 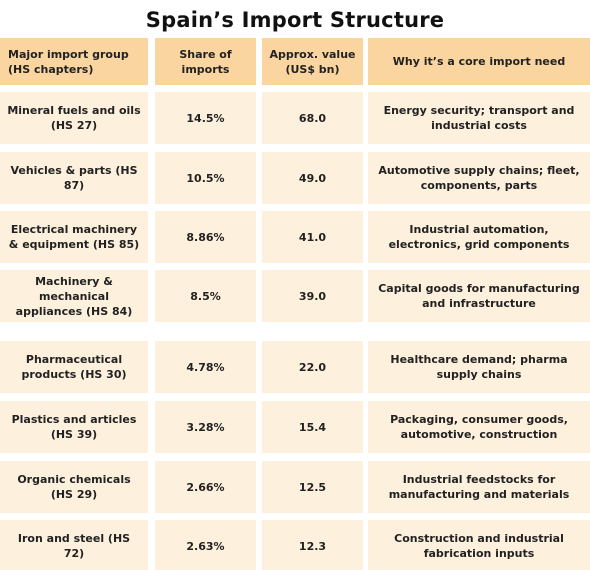 What do you see at coordinates (74, 178) in the screenshot?
I see `cell-group: Vehicles & parts (HS 87)` at bounding box center [74, 178].